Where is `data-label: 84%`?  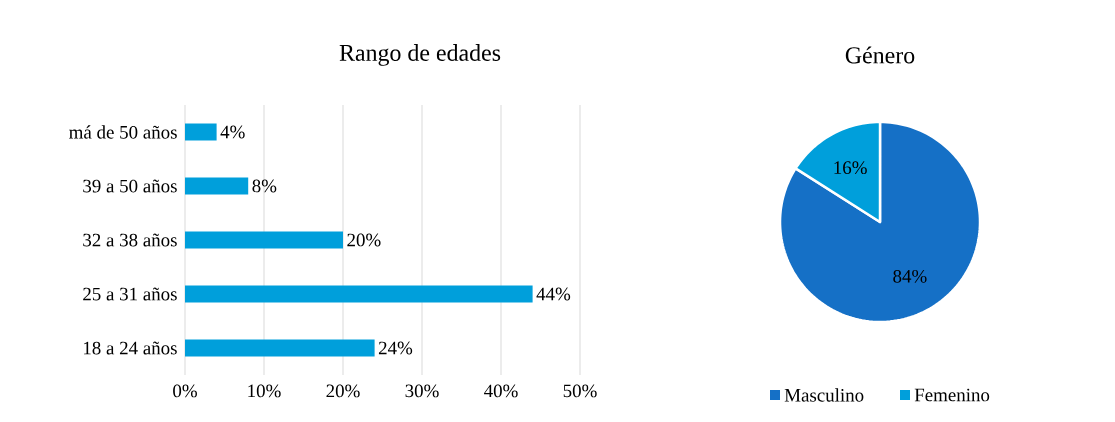
data-label: 84% is located at coordinates (910, 276).